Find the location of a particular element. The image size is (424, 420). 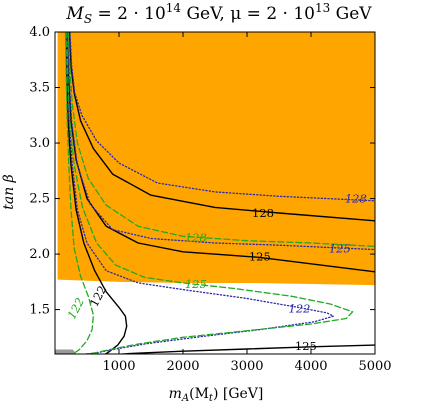

title-part: 14 is located at coordinates (174, 8).